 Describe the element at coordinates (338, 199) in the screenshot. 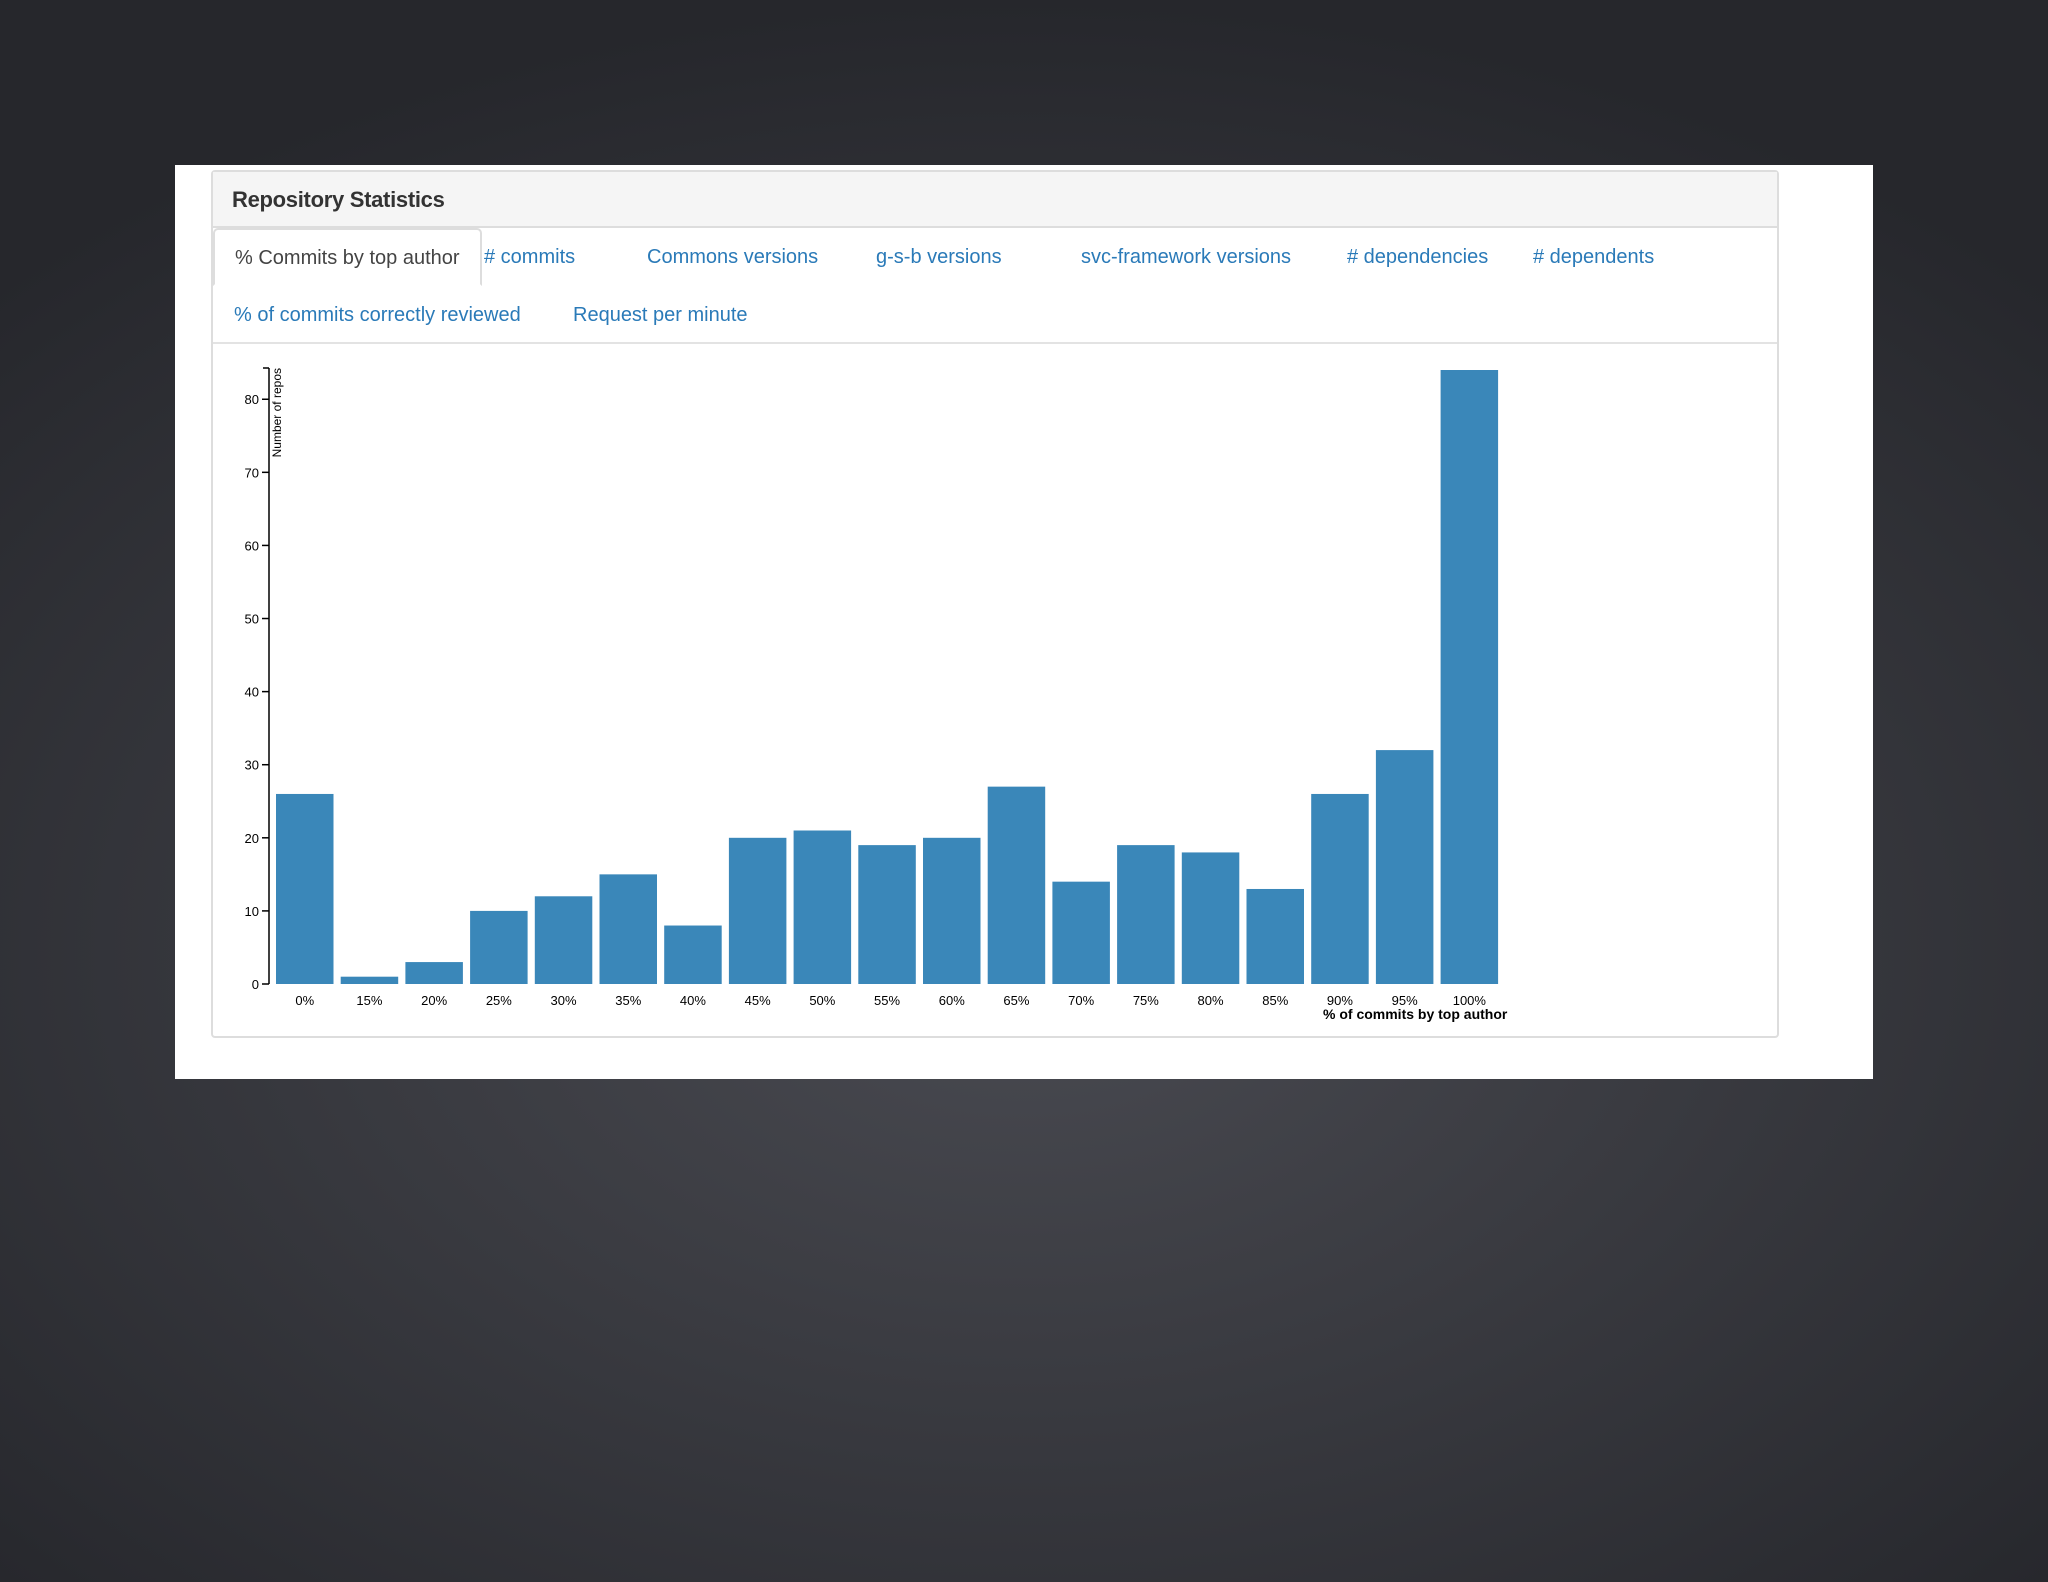

I see `panel-title: Repository Statistics` at that location.